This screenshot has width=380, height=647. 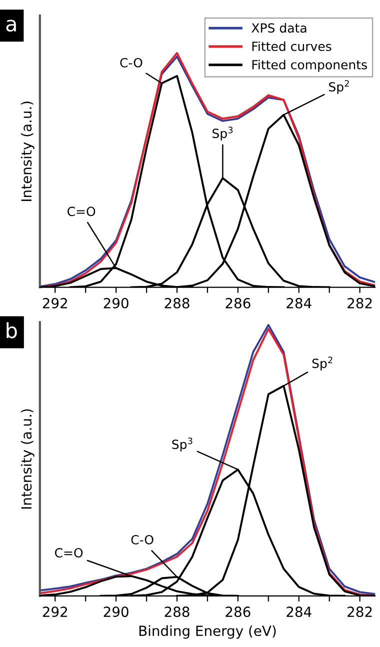 What do you see at coordinates (309, 66) in the screenshot?
I see `legend-label: Fitted components` at bounding box center [309, 66].